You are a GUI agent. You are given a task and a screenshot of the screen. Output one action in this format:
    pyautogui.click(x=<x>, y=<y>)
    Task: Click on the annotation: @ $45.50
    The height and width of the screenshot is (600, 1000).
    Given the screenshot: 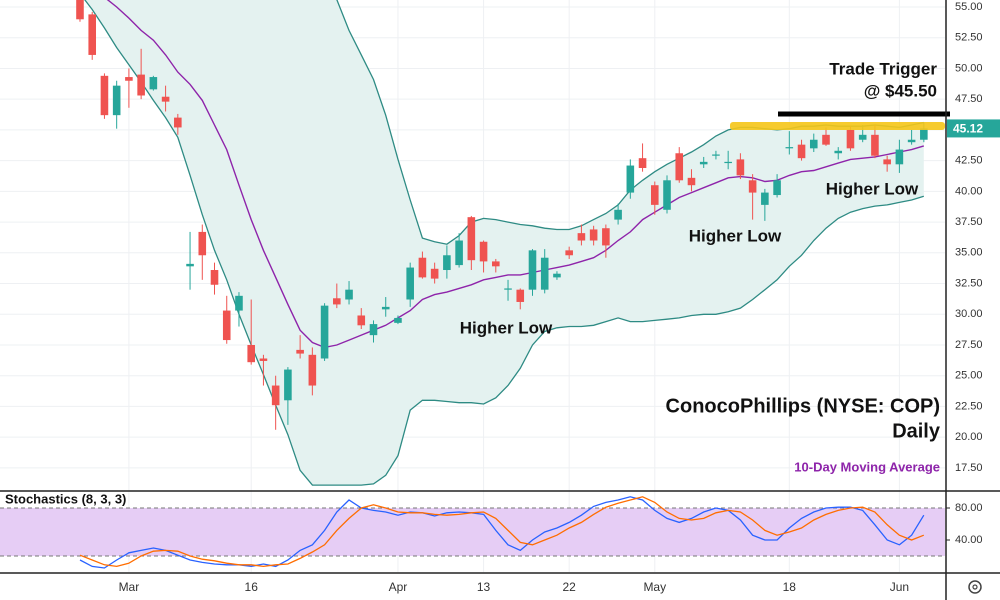 What is the action you would take?
    pyautogui.click(x=900, y=90)
    